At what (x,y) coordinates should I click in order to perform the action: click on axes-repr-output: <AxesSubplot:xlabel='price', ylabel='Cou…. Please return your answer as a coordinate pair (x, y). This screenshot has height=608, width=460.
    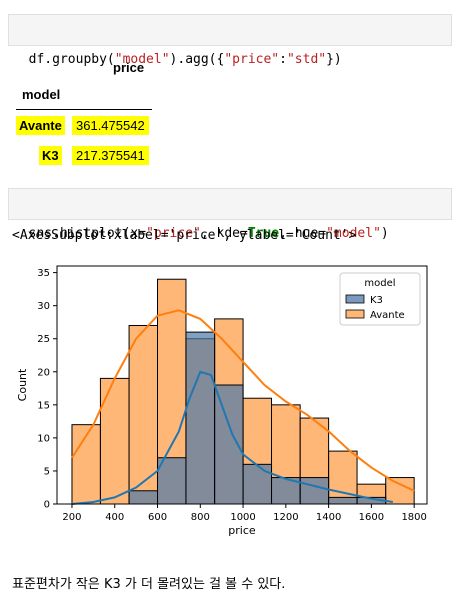
    Looking at the image, I should click on (184, 235).